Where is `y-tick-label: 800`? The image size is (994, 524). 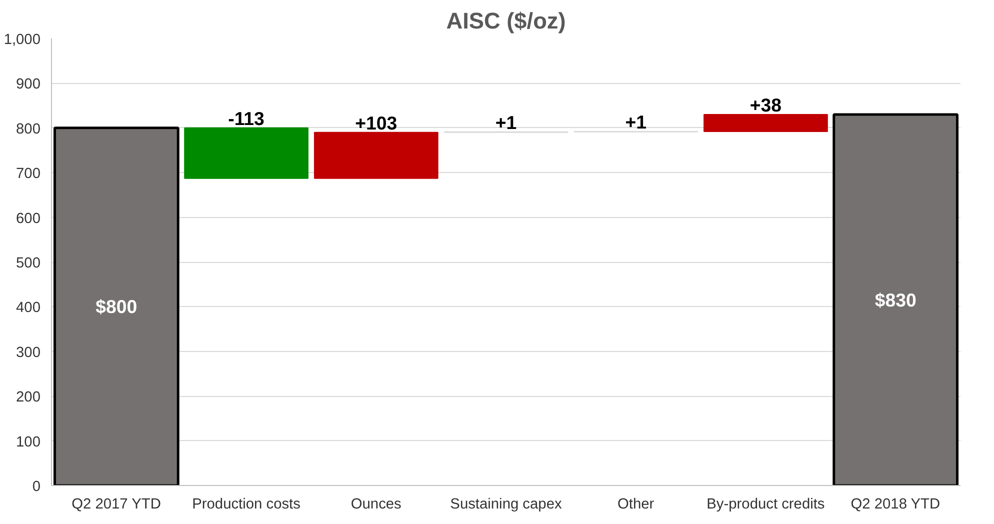 y-tick-label: 800 is located at coordinates (28, 129).